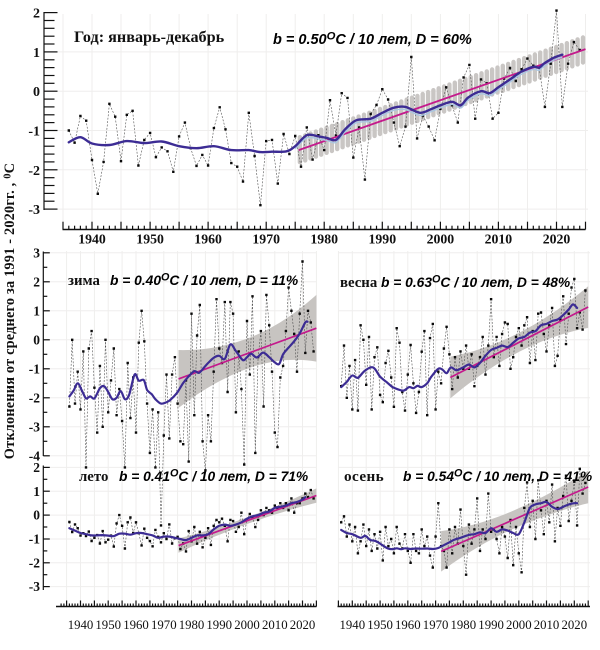 The width and height of the screenshot is (600, 650). What do you see at coordinates (149, 37) in the screenshot?
I see `svg-text: Год: январь-декабрь` at bounding box center [149, 37].